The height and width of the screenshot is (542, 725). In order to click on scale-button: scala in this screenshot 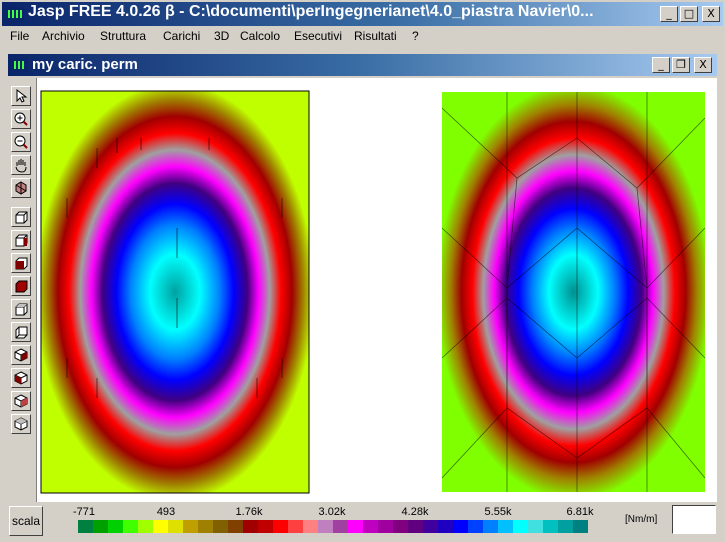, I will do `click(26, 521)`.